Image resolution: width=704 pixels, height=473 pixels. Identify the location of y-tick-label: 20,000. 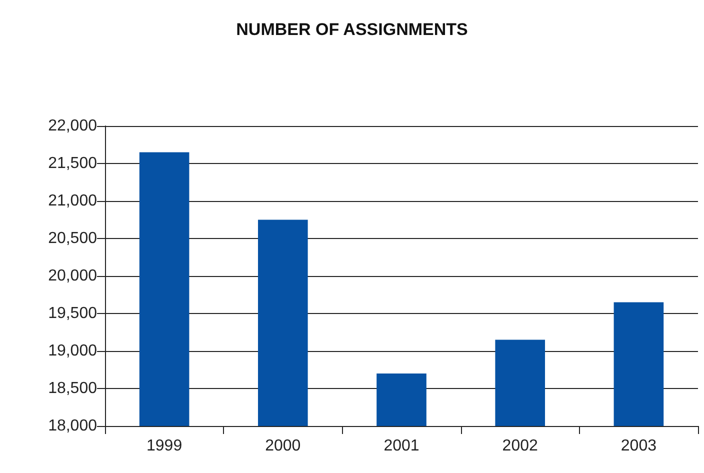
(73, 276).